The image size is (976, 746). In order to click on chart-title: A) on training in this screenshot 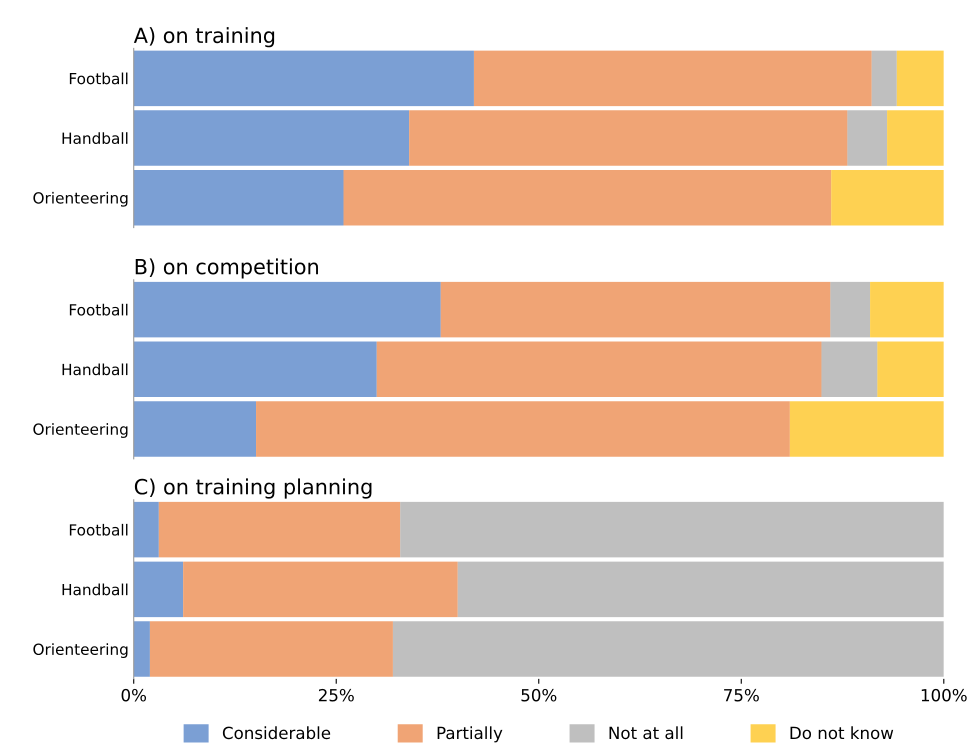, I will do `click(204, 37)`.